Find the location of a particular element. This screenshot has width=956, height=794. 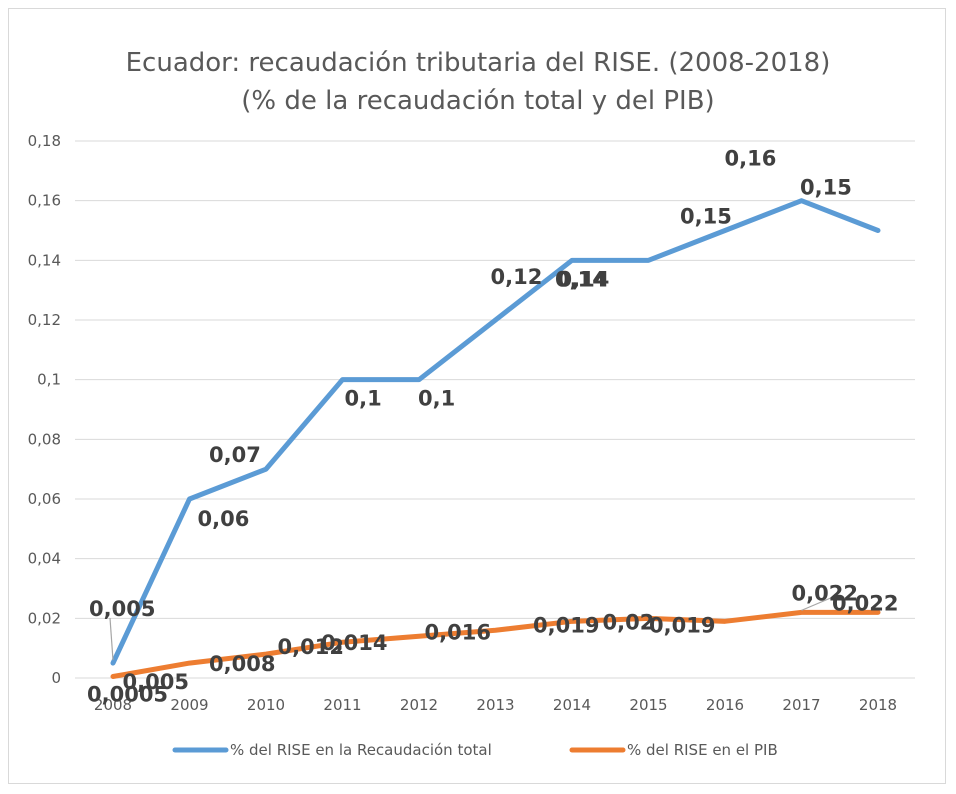

x-tick-label: 2018 is located at coordinates (878, 705).